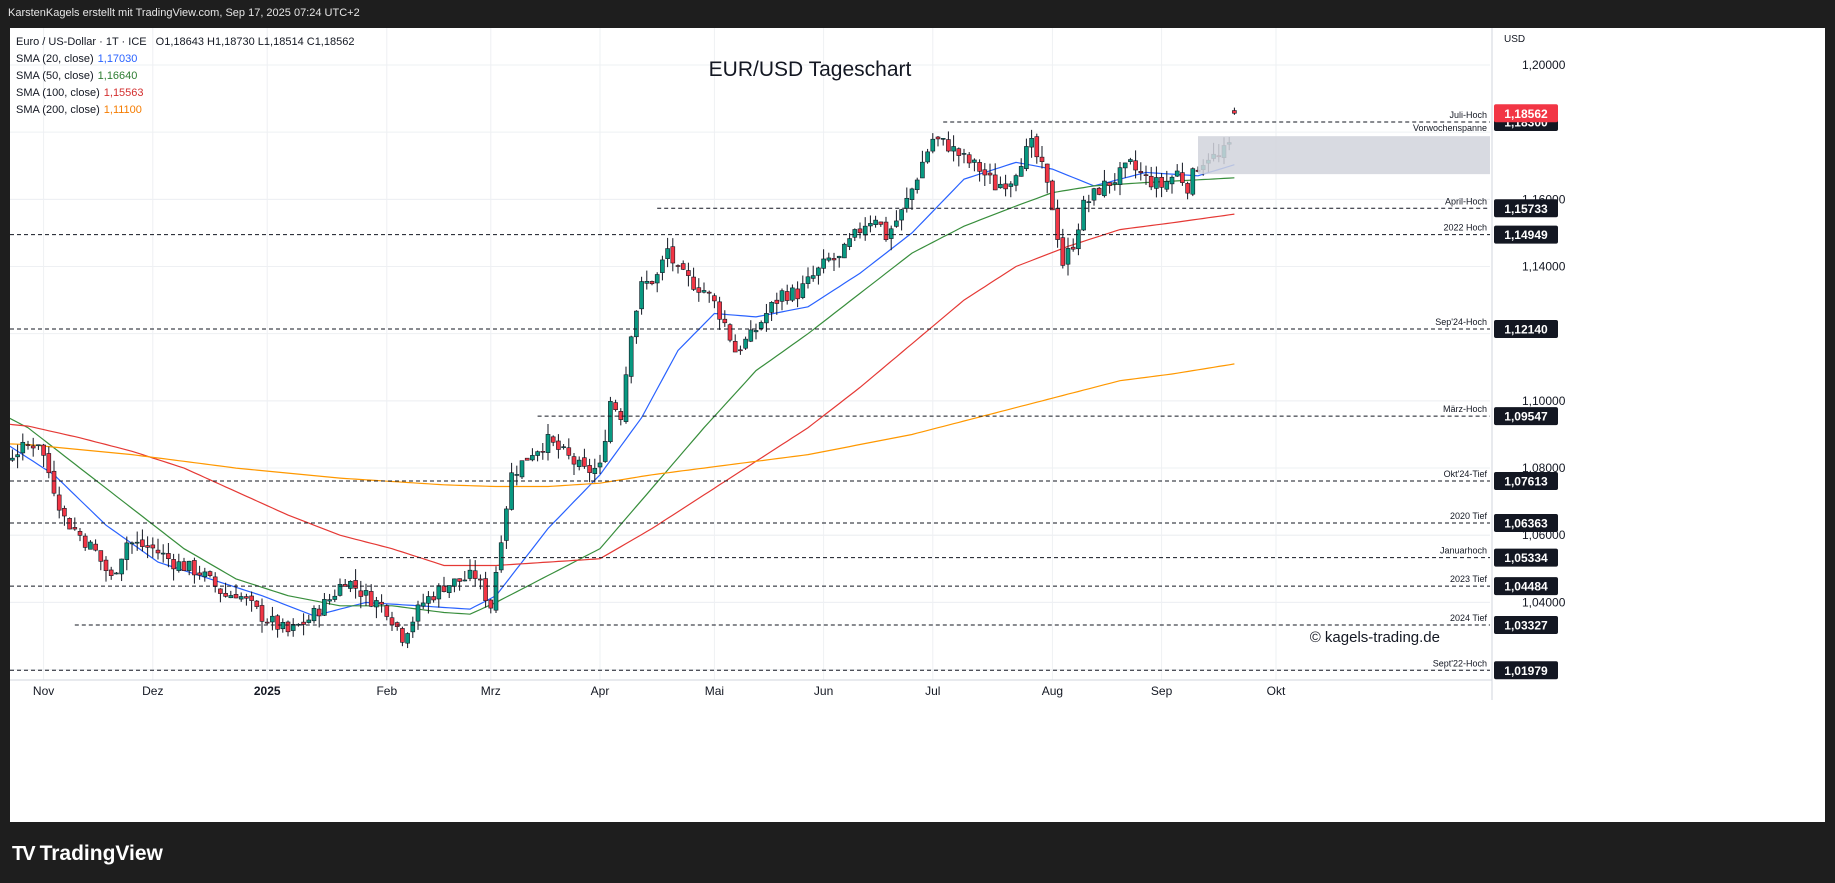  What do you see at coordinates (24, 853) in the screenshot?
I see `tradingview-logo-icon: TV` at bounding box center [24, 853].